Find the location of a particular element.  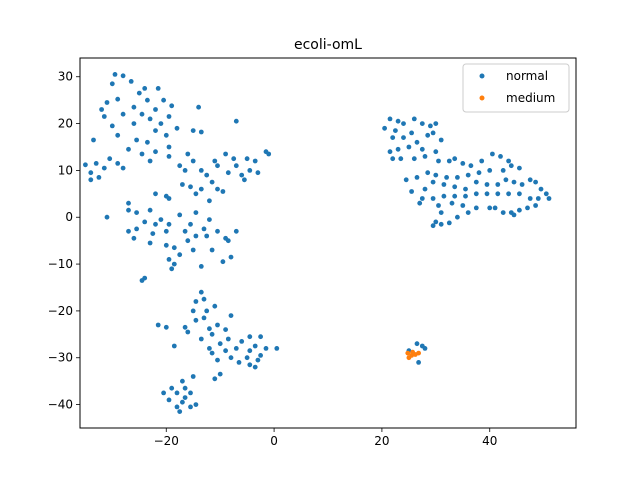

chart-title: ecoli-omL is located at coordinates (328, 45).